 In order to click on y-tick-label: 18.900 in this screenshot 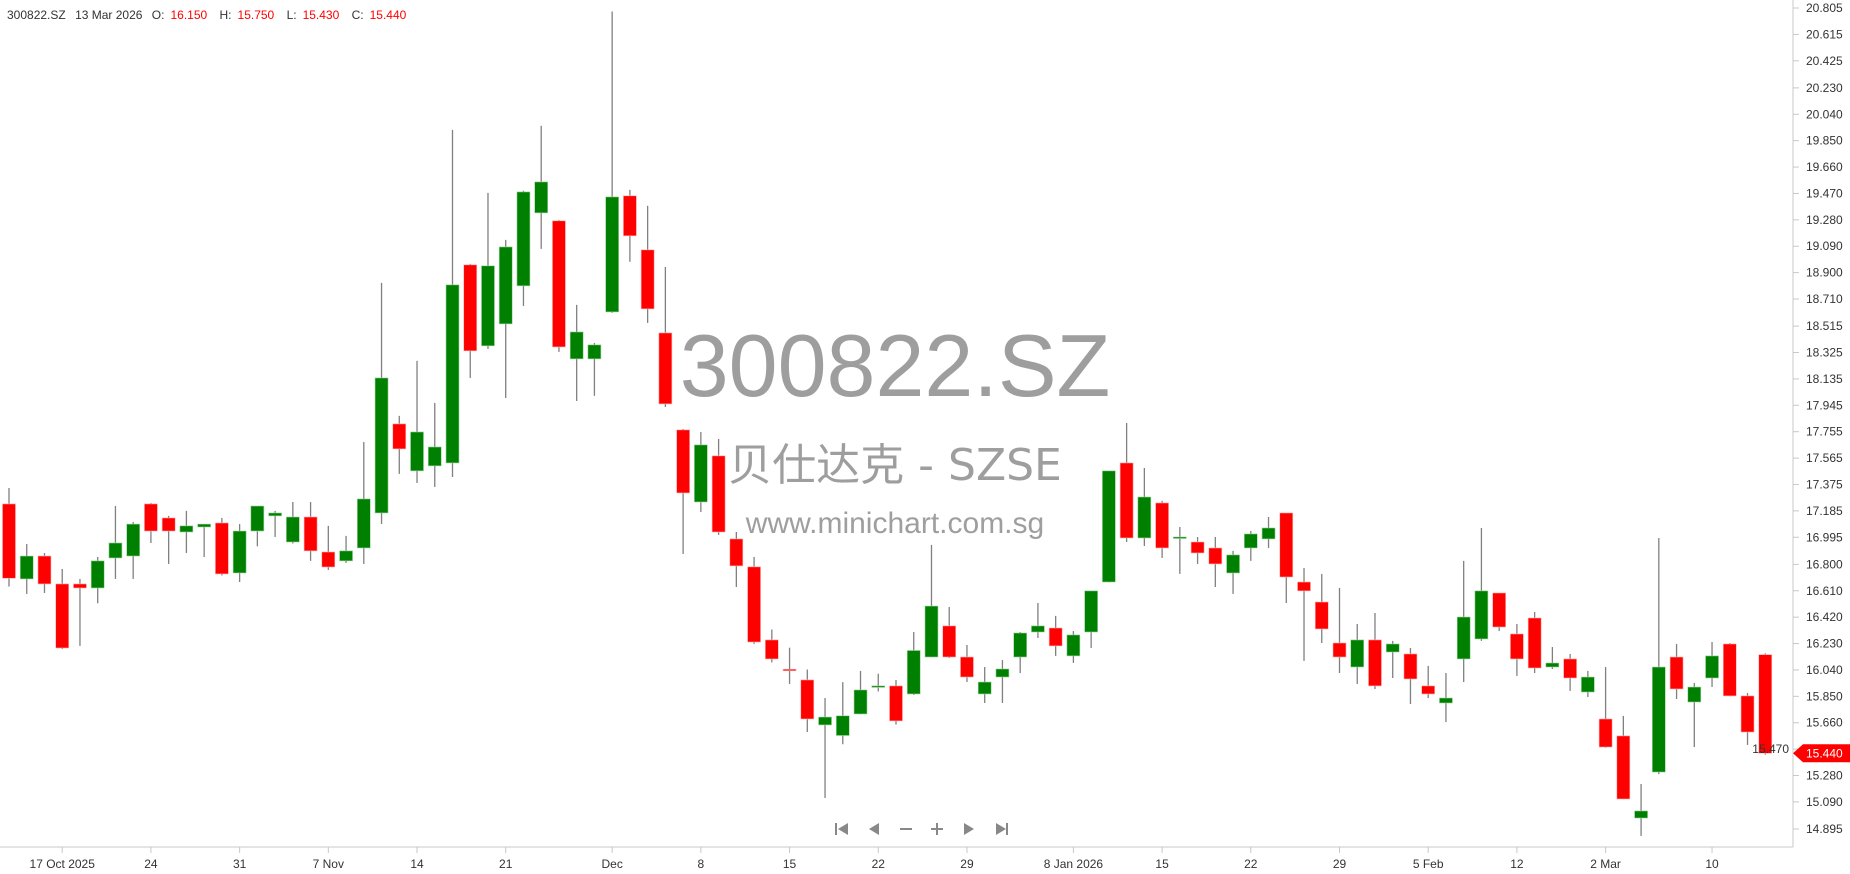, I will do `click(1824, 273)`.